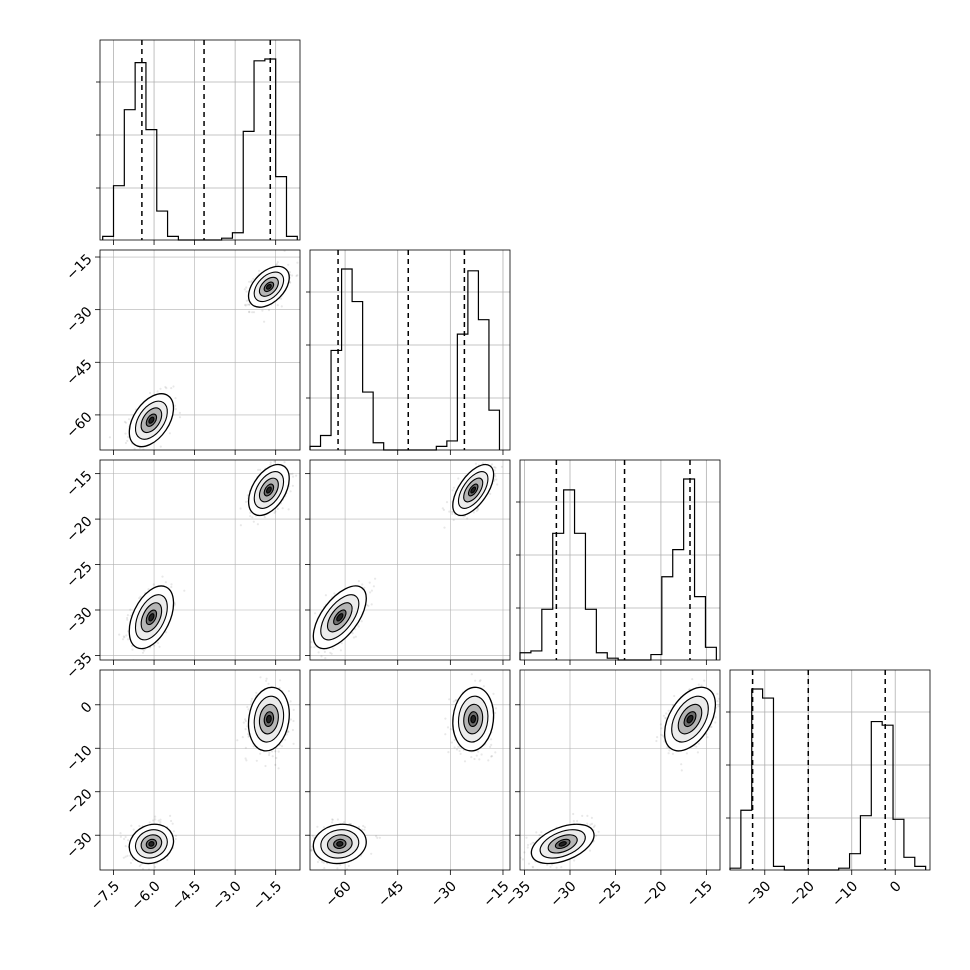  What do you see at coordinates (79, 846) in the screenshot?
I see `y-tick-label: −30` at bounding box center [79, 846].